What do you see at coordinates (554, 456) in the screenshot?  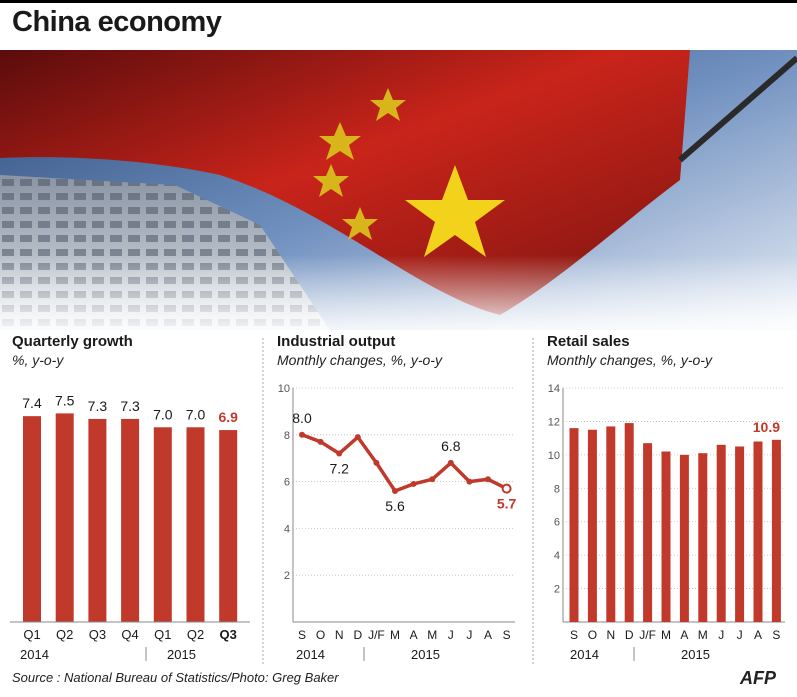 I see `retail-y-tick-label: 10` at bounding box center [554, 456].